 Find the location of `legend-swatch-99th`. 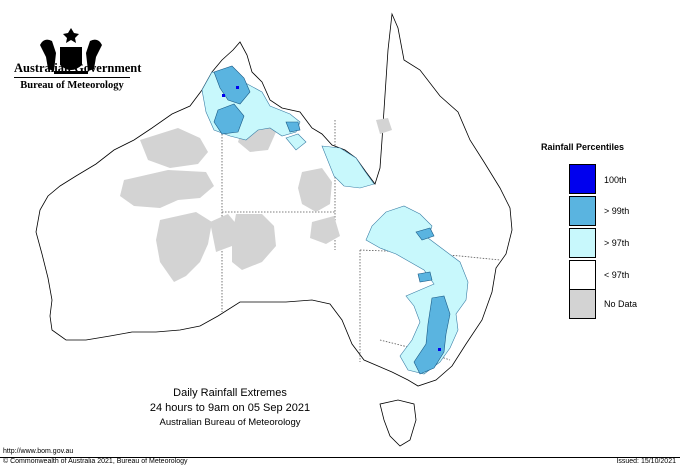

legend-swatch-99th is located at coordinates (582, 211).